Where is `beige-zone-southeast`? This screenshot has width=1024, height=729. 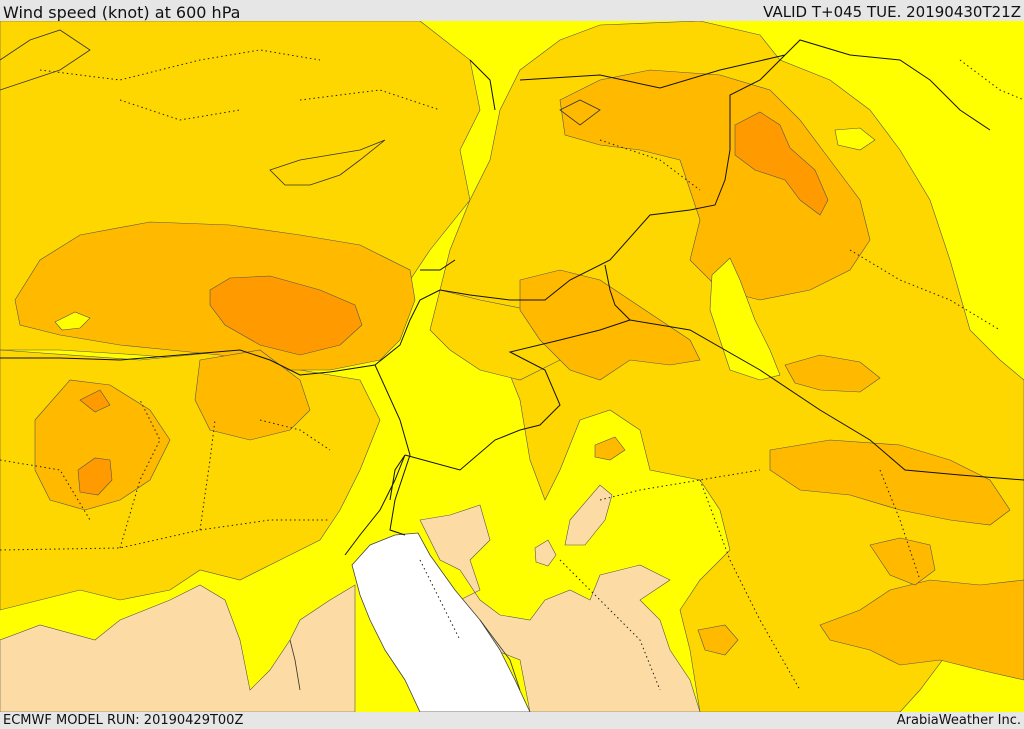
beige-zone-southeast is located at coordinates (560, 608).